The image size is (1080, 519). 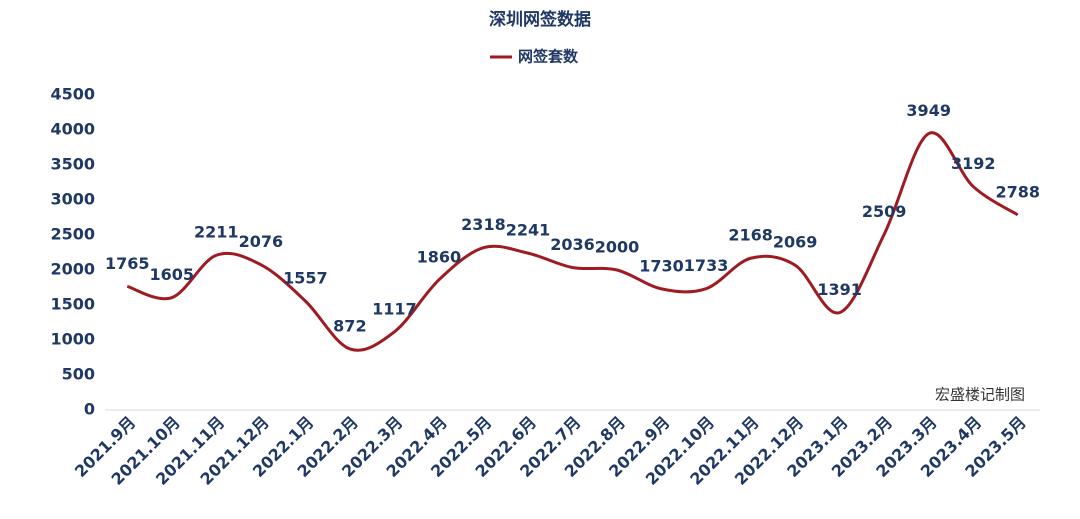 What do you see at coordinates (528, 230) in the screenshot?
I see `data-label: 2241` at bounding box center [528, 230].